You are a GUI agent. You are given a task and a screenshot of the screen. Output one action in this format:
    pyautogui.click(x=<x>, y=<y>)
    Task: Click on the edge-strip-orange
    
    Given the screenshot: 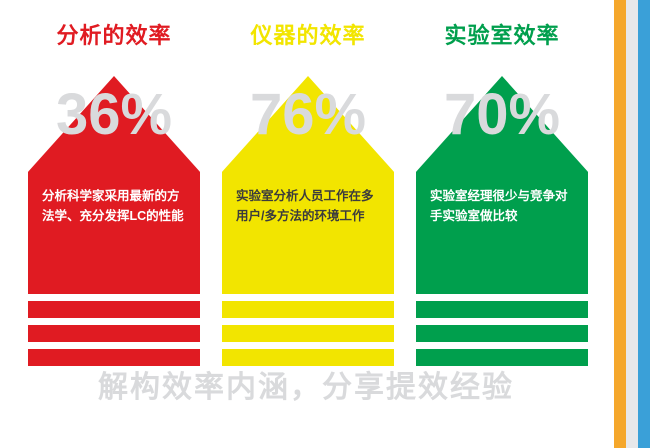 What is the action you would take?
    pyautogui.click(x=620, y=224)
    